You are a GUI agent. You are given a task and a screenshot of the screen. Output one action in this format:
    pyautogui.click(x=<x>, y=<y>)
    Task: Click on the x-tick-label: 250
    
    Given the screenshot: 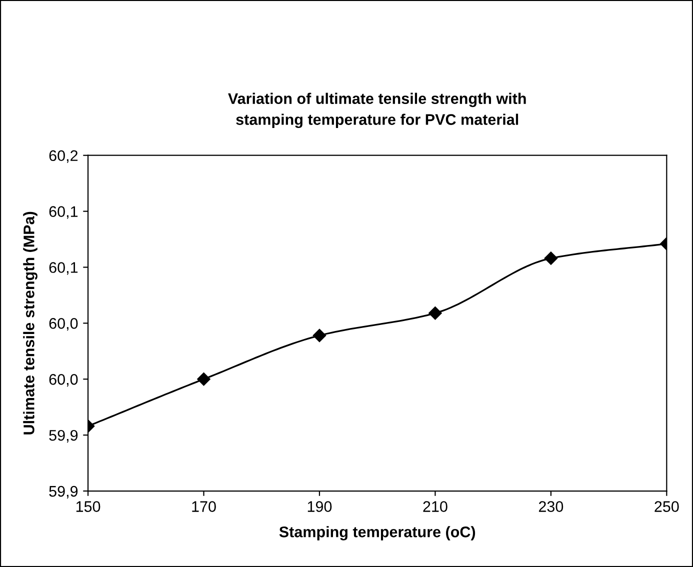 What is the action you would take?
    pyautogui.click(x=666, y=506)
    